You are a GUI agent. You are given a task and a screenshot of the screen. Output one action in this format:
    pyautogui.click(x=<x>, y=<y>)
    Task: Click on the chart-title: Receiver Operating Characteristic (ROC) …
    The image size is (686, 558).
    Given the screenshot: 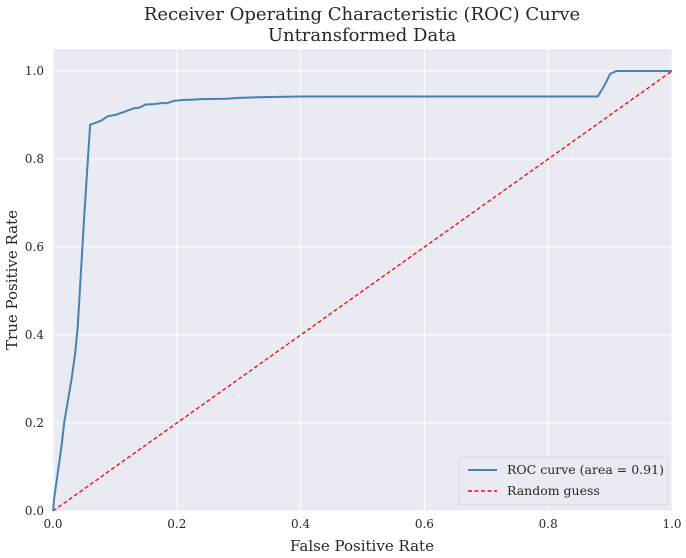 What is the action you would take?
    pyautogui.click(x=362, y=14)
    